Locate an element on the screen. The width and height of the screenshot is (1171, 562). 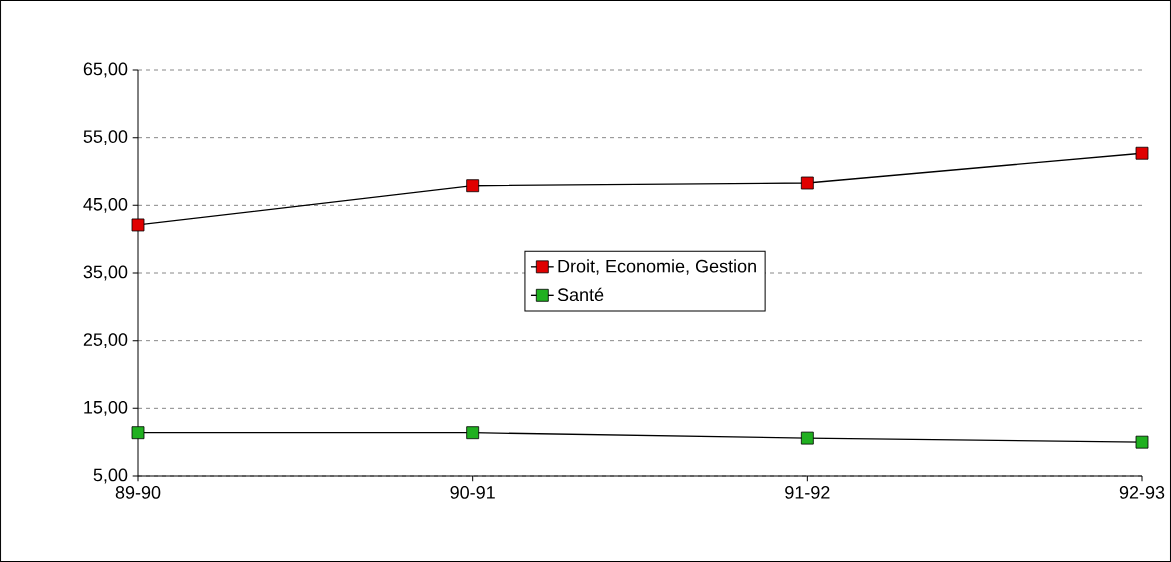
y-tick-label: 15,00 is located at coordinates (106, 408).